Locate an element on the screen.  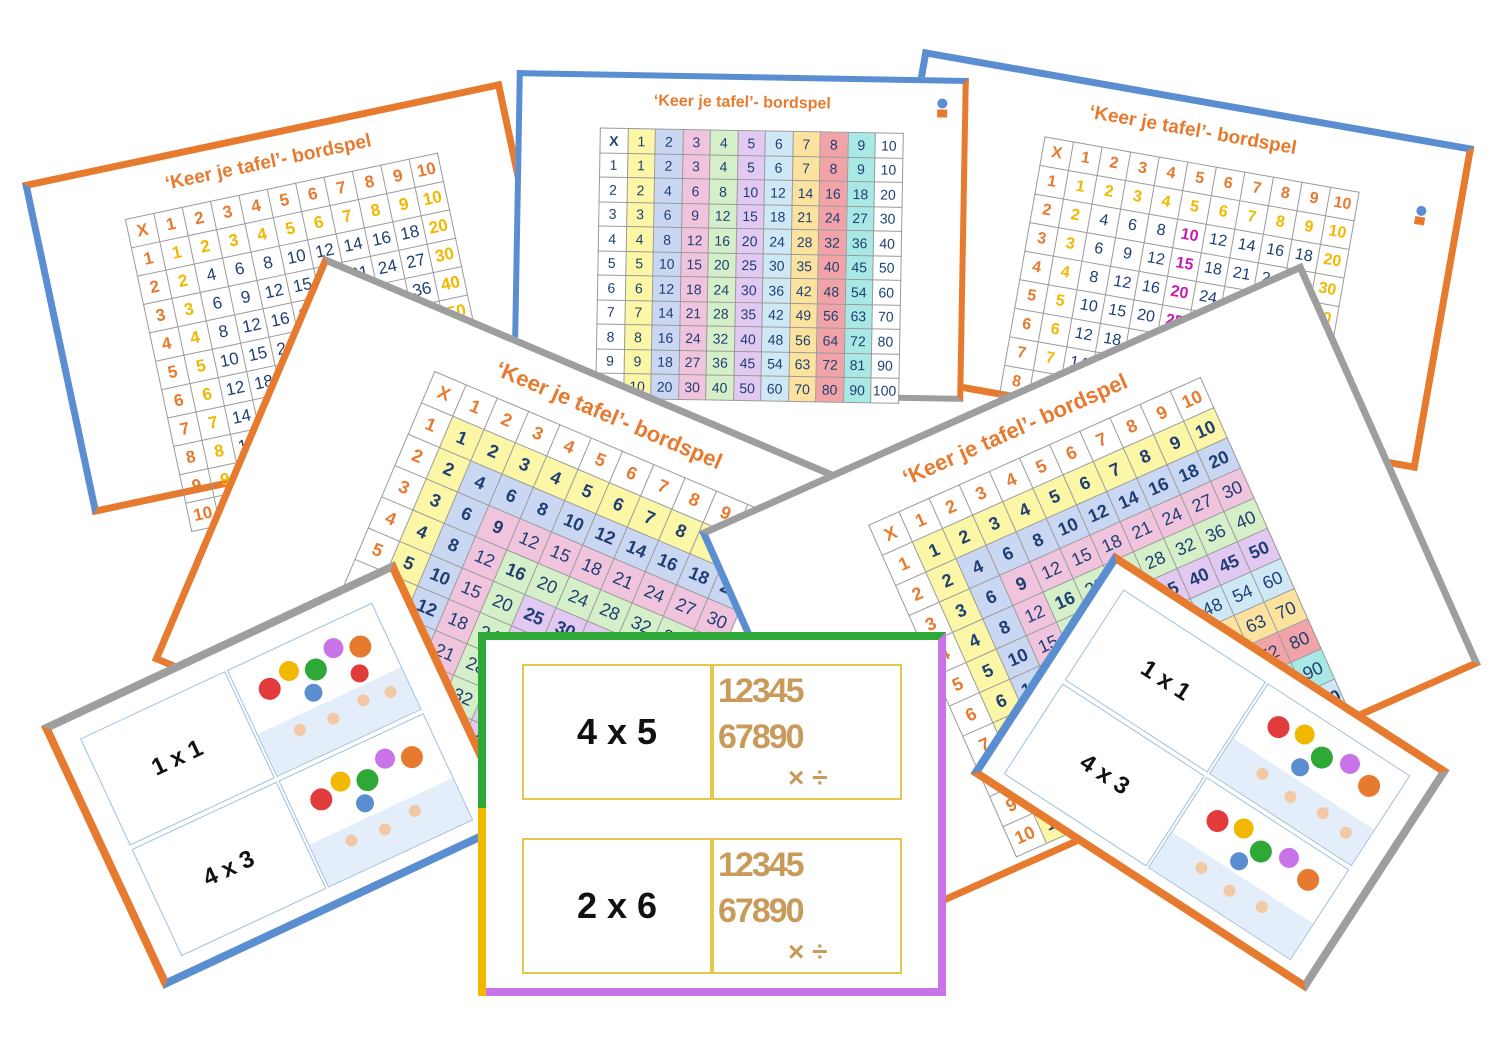
grid-product-cell: 25 is located at coordinates (749, 265).